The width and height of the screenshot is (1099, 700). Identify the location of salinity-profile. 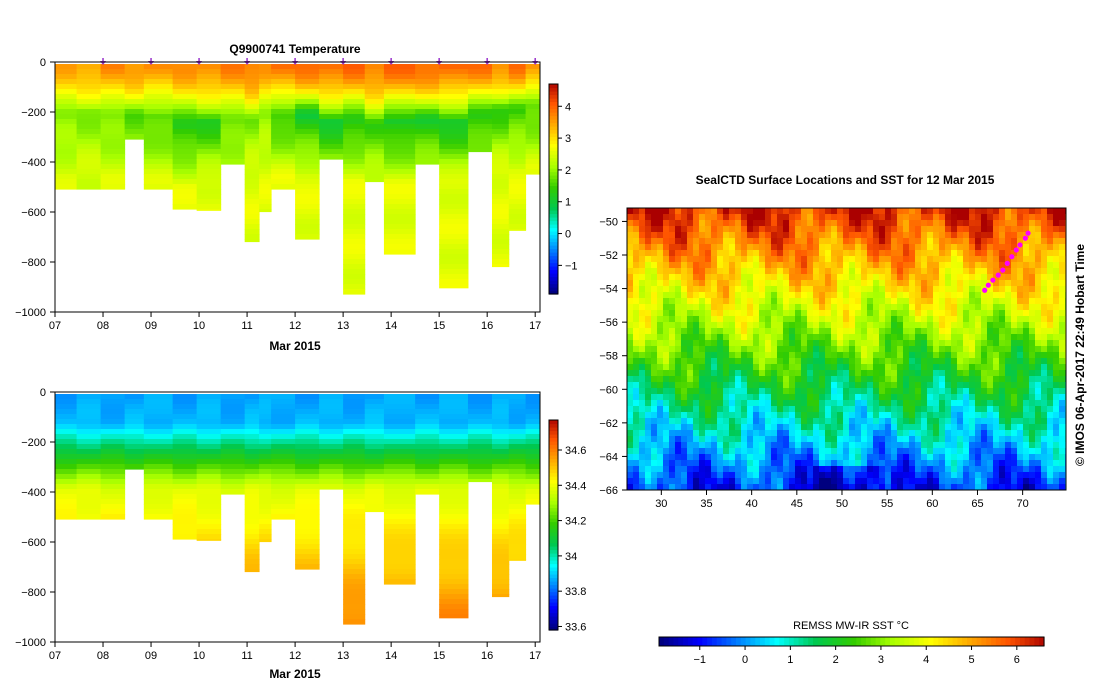
(185, 467).